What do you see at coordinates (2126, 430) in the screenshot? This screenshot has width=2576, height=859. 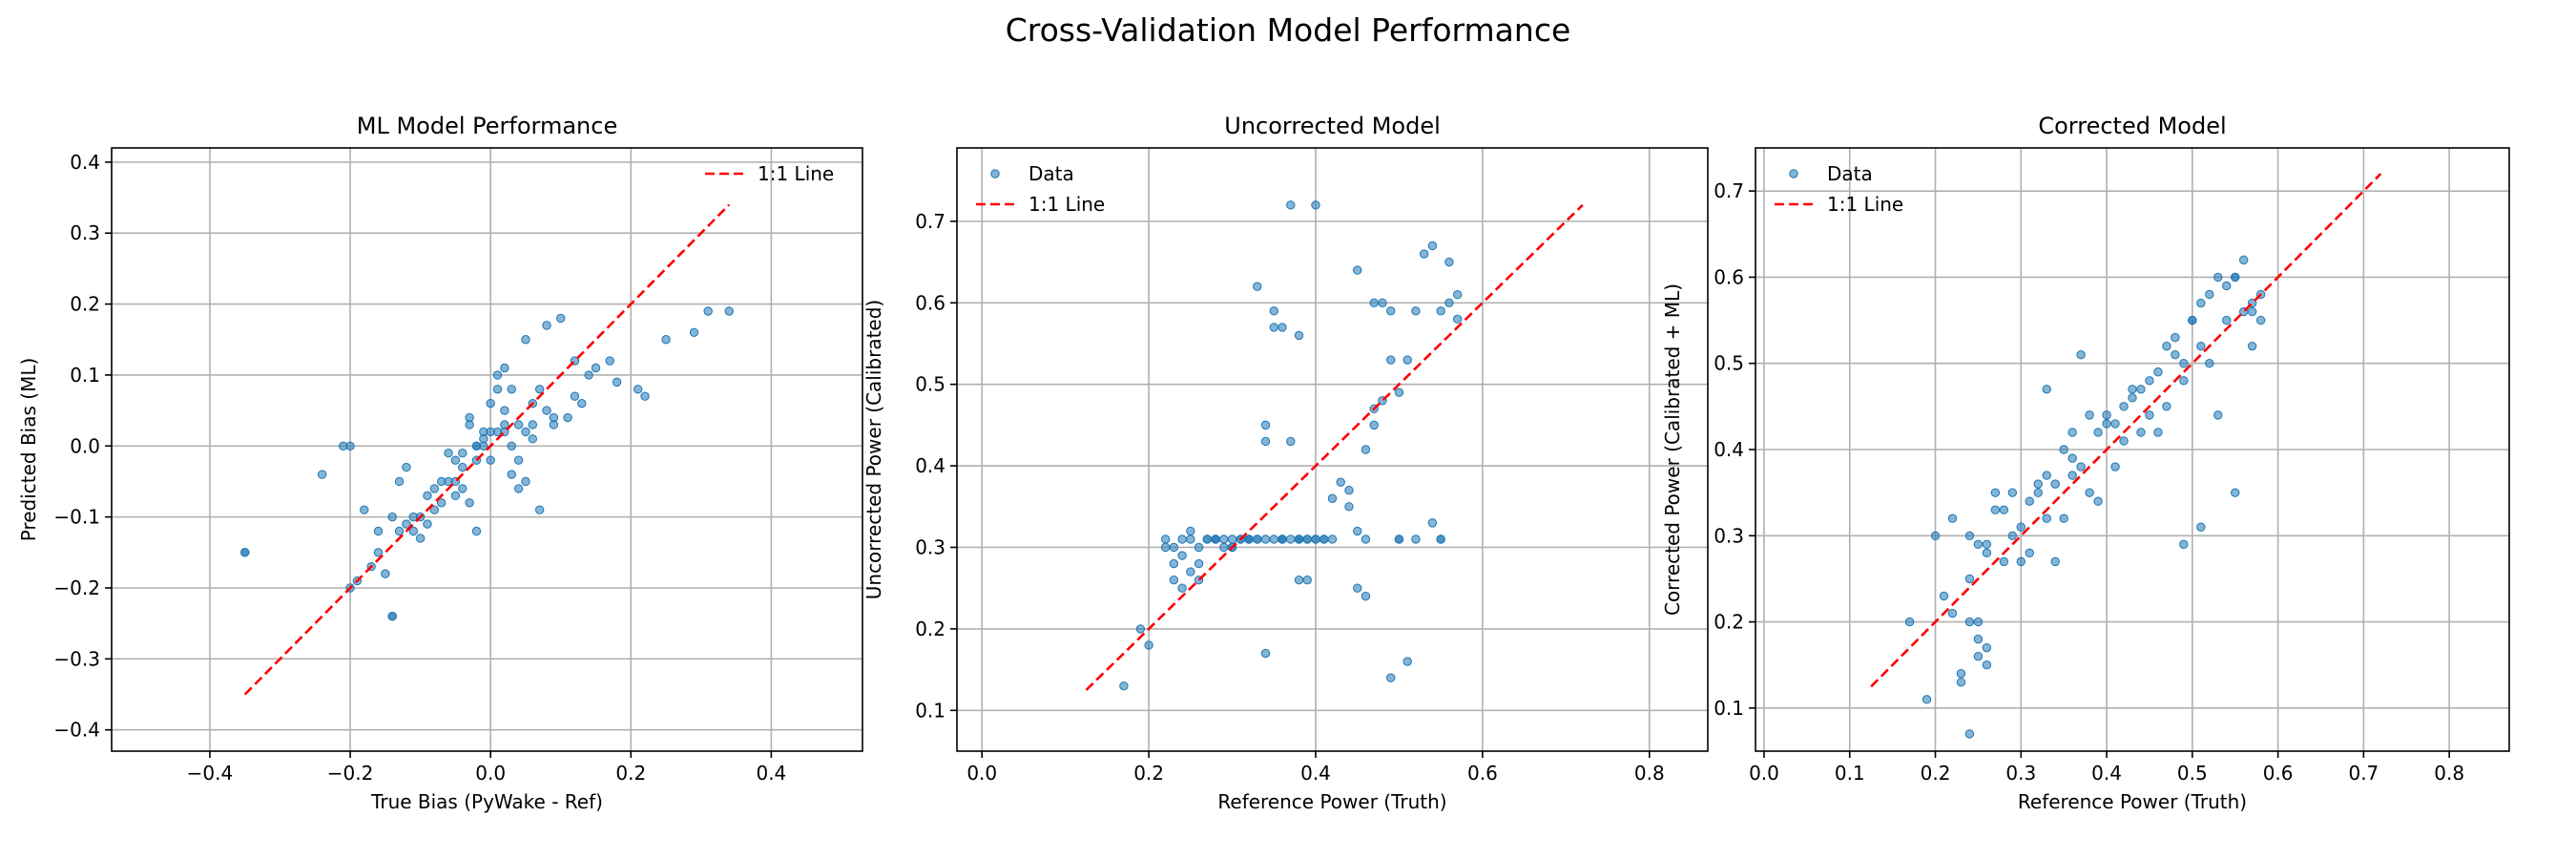 I see `one-to-one-line` at bounding box center [2126, 430].